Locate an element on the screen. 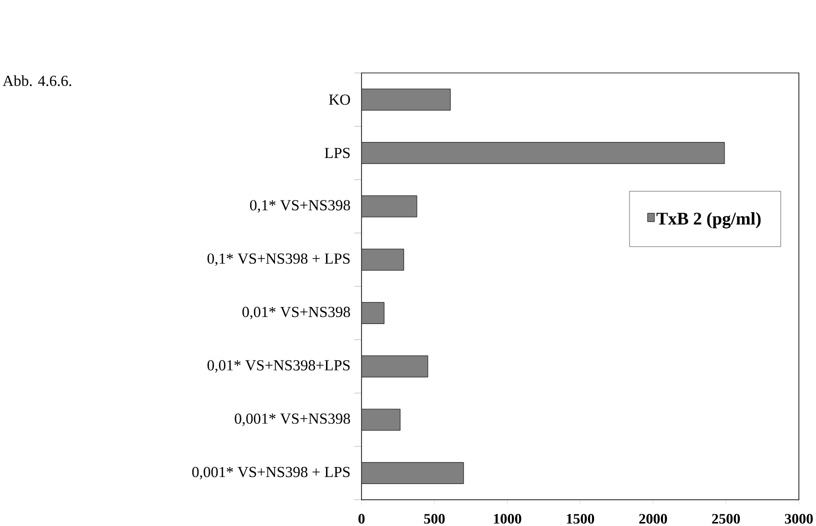 The width and height of the screenshot is (816, 526). legend-label: TxB 2 (pg/ml) is located at coordinates (708, 220).